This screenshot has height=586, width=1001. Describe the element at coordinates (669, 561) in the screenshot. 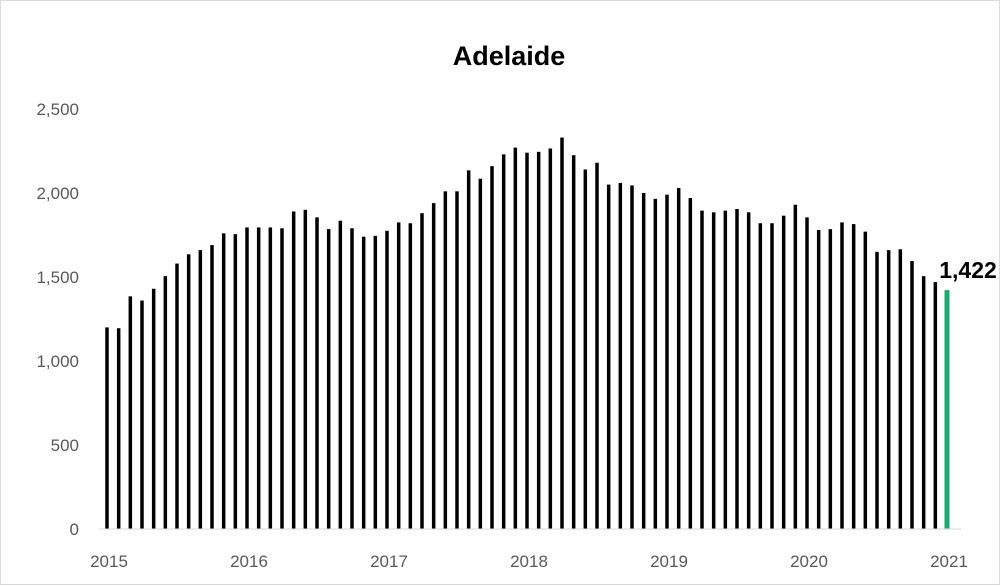

I see `x-tick-label: 2019` at that location.